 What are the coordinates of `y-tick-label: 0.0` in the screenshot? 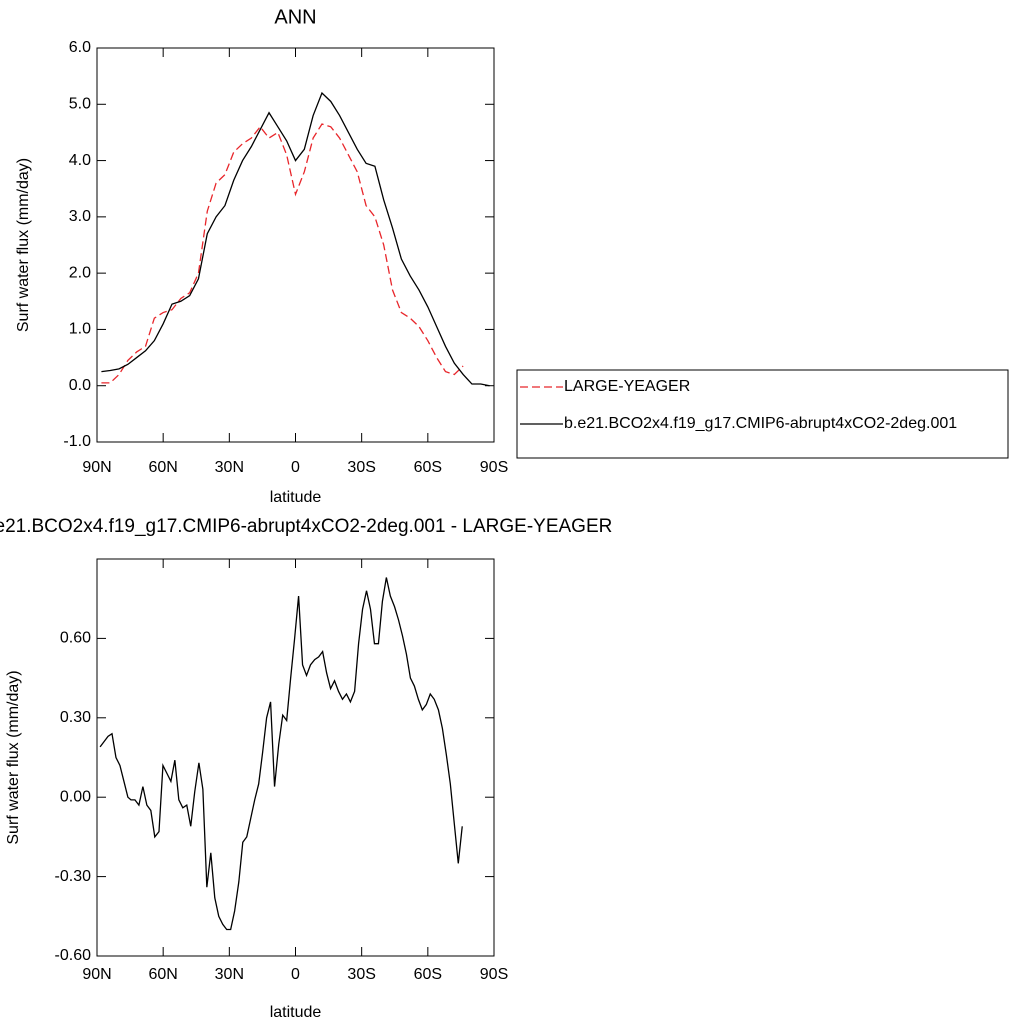 It's located at (80, 385).